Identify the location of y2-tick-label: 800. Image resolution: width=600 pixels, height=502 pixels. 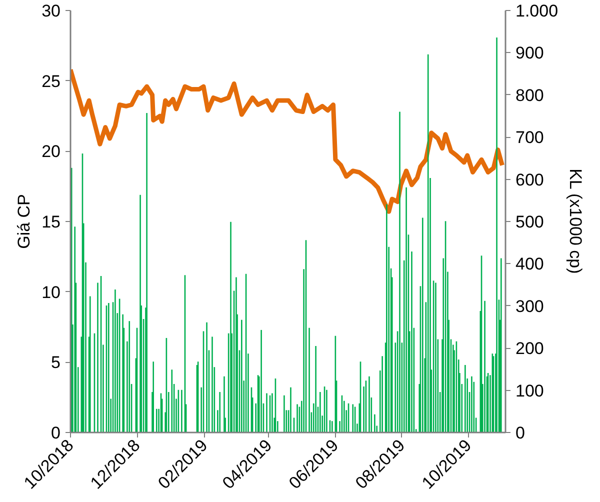
(530, 95).